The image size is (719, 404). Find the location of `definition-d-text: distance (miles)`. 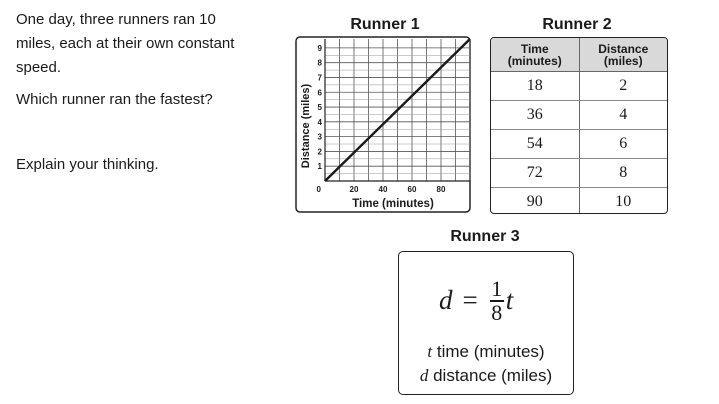

definition-d-text: distance (miles) is located at coordinates (493, 375).